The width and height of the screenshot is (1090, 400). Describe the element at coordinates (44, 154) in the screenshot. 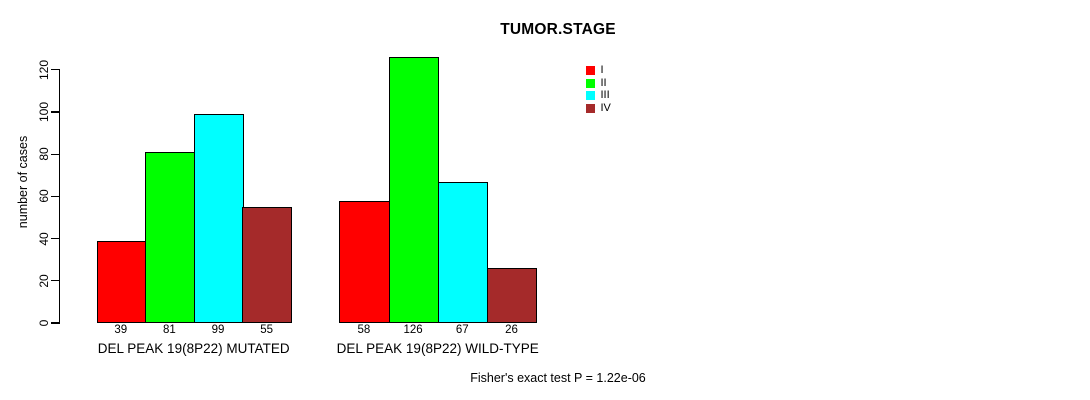

I see `y-axis-tick-label: 80` at that location.